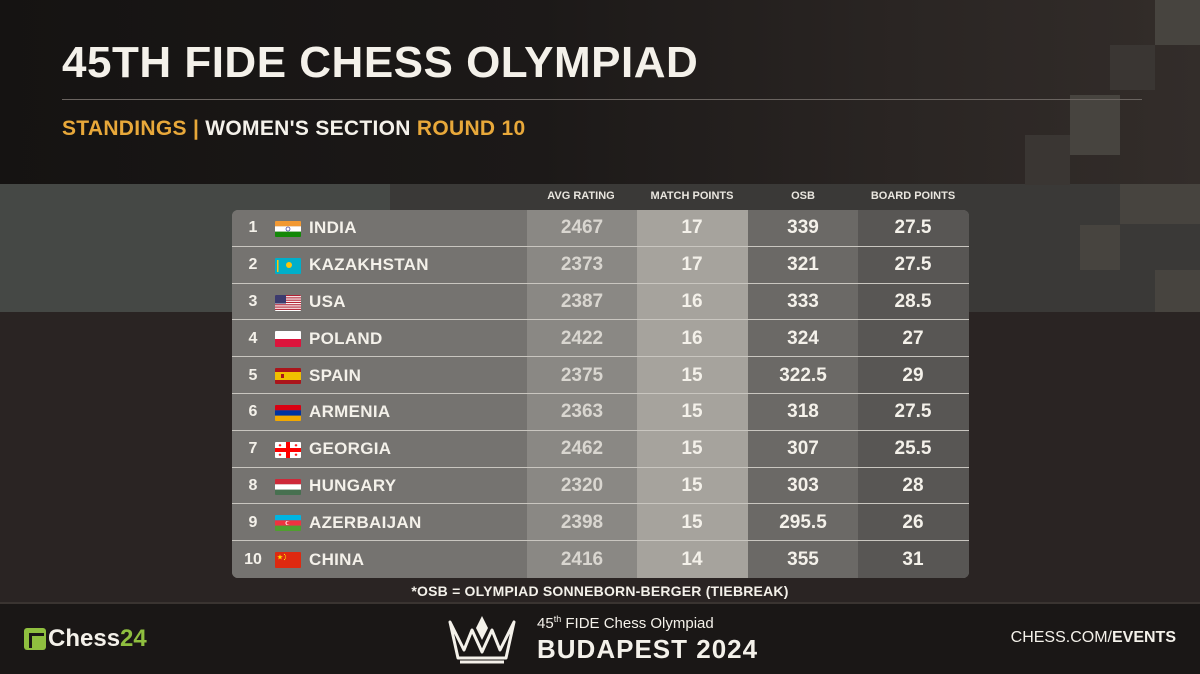  I want to click on cell-team: ARMENIA, so click(350, 412).